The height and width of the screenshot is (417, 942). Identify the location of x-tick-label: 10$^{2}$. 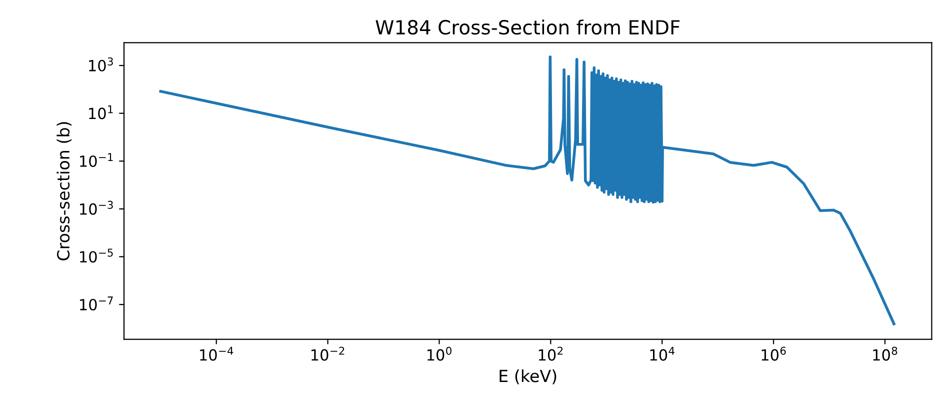
(550, 353).